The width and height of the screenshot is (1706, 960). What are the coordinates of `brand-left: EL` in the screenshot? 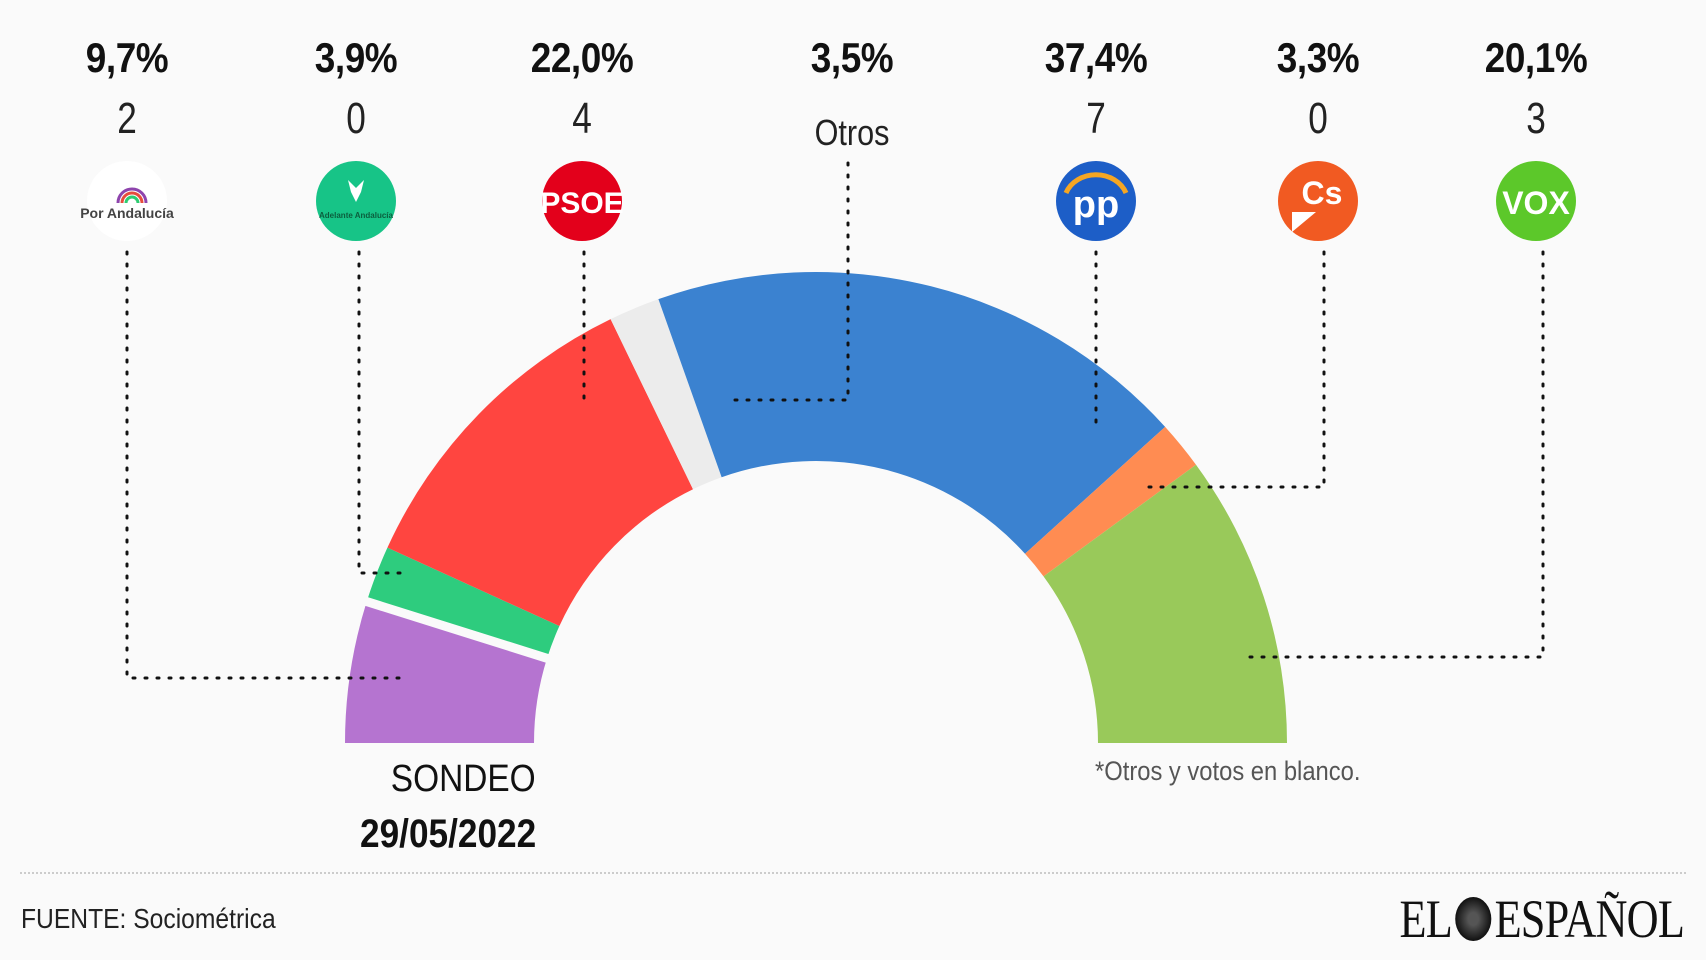 It's located at (1425, 919).